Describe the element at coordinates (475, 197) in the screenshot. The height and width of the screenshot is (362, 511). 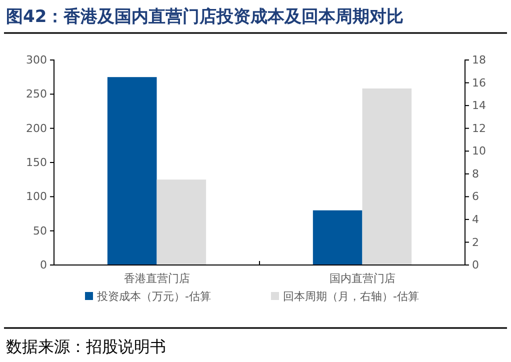
I see `y2-tick-label: 6` at that location.